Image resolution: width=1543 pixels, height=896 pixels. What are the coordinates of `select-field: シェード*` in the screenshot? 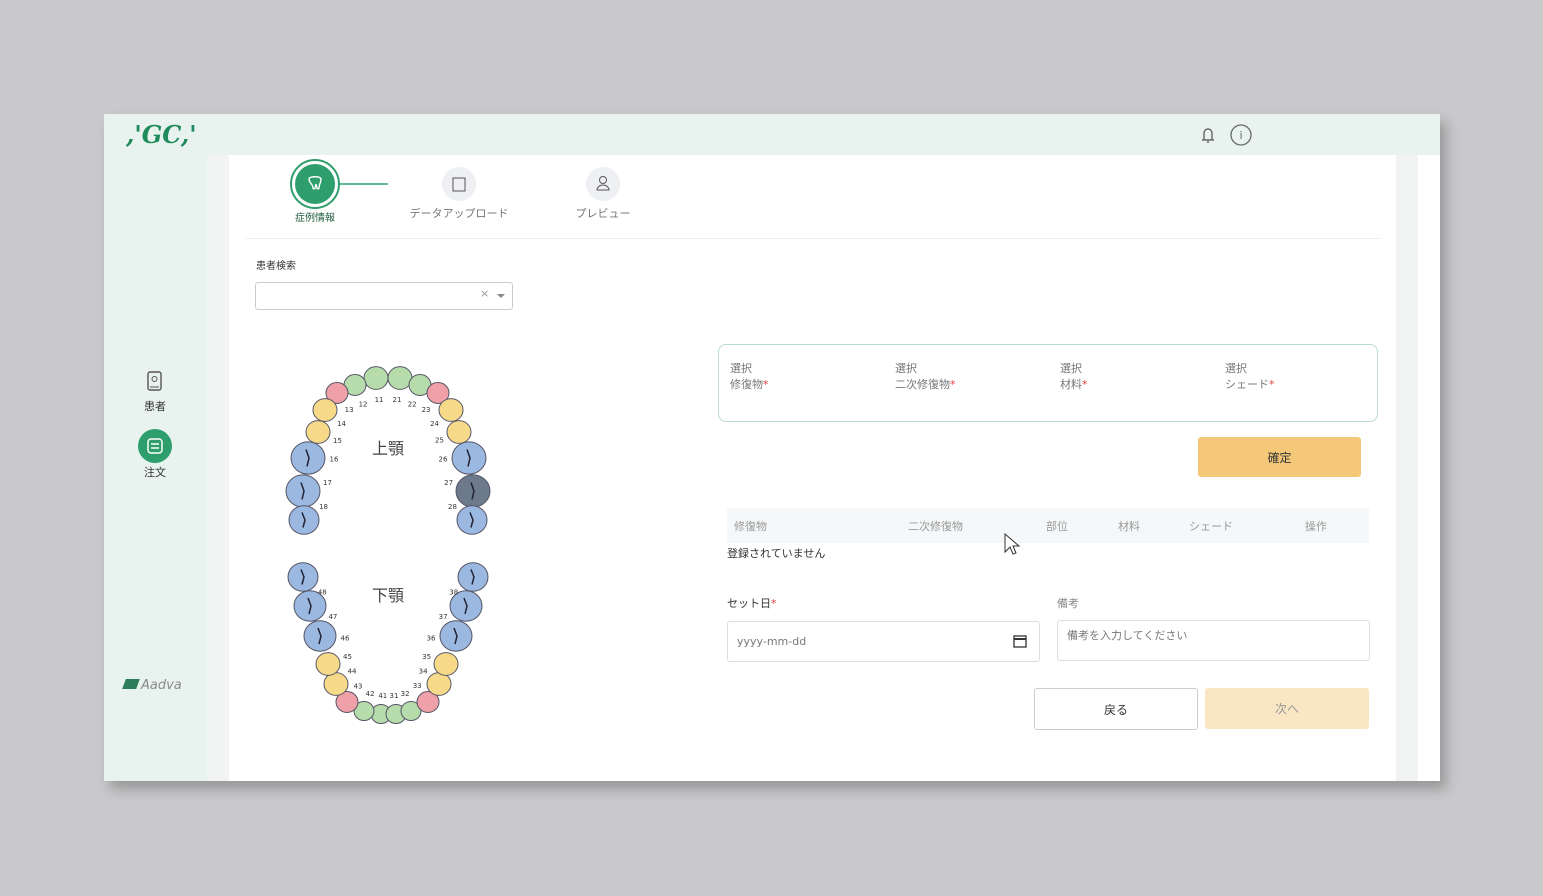 It's located at (1250, 384).